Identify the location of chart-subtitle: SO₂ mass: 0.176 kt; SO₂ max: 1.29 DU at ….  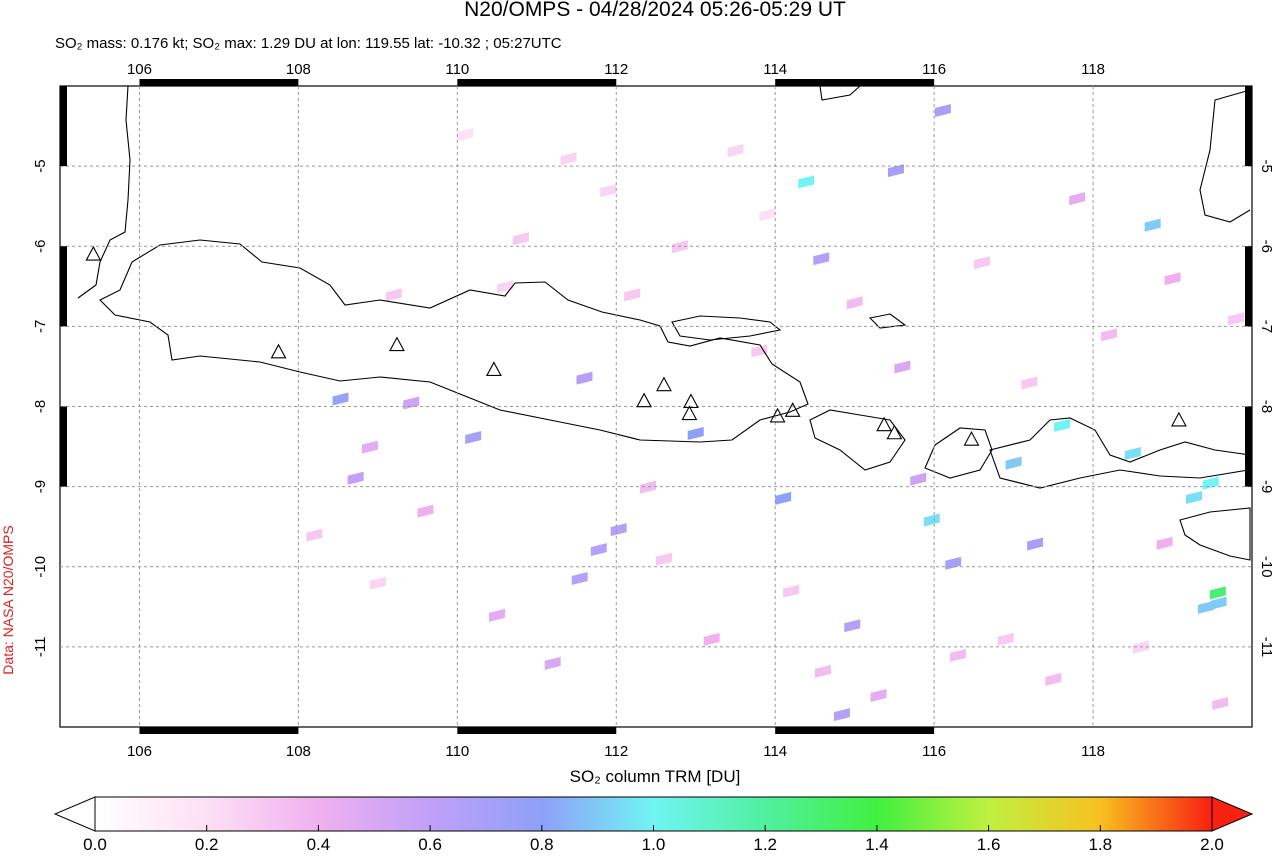
(308, 43).